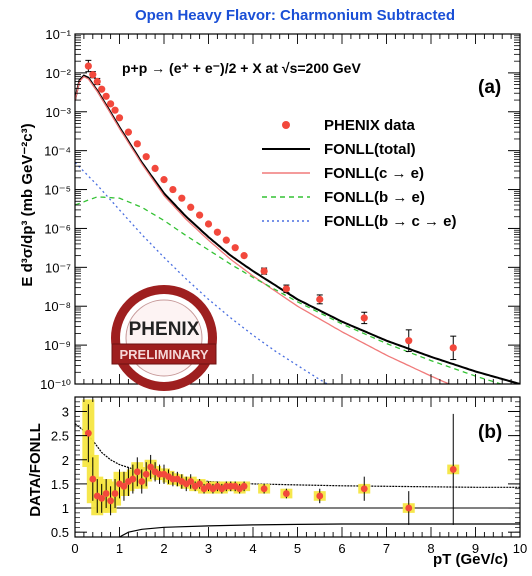  I want to click on legend-label: FONLL(b → c → e), so click(390, 221).